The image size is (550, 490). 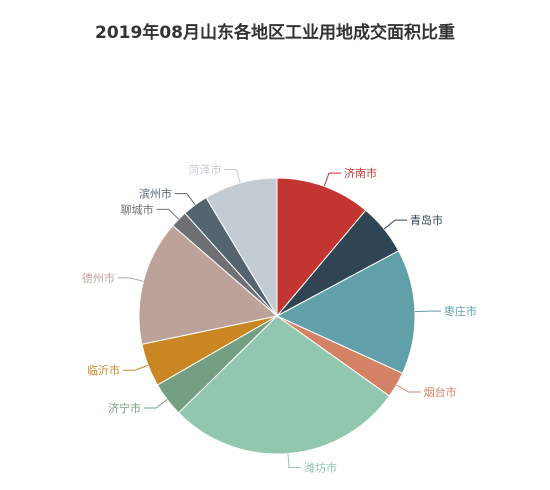 What do you see at coordinates (103, 370) in the screenshot?
I see `slice-label-7: 临沂市` at bounding box center [103, 370].